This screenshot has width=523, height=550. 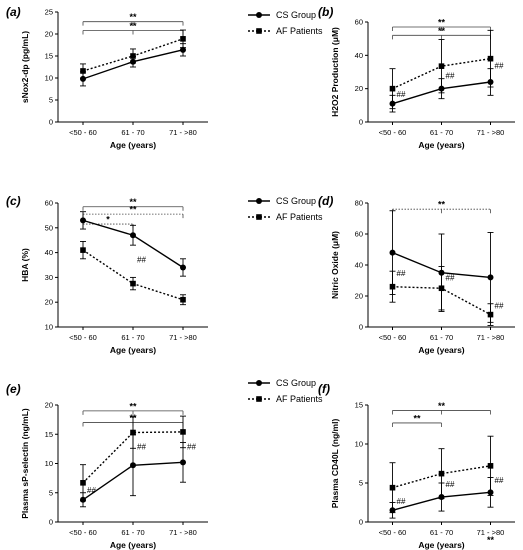 I want to click on y-axis-label: Plasma CD40L (ng/ml), so click(x=335, y=464).